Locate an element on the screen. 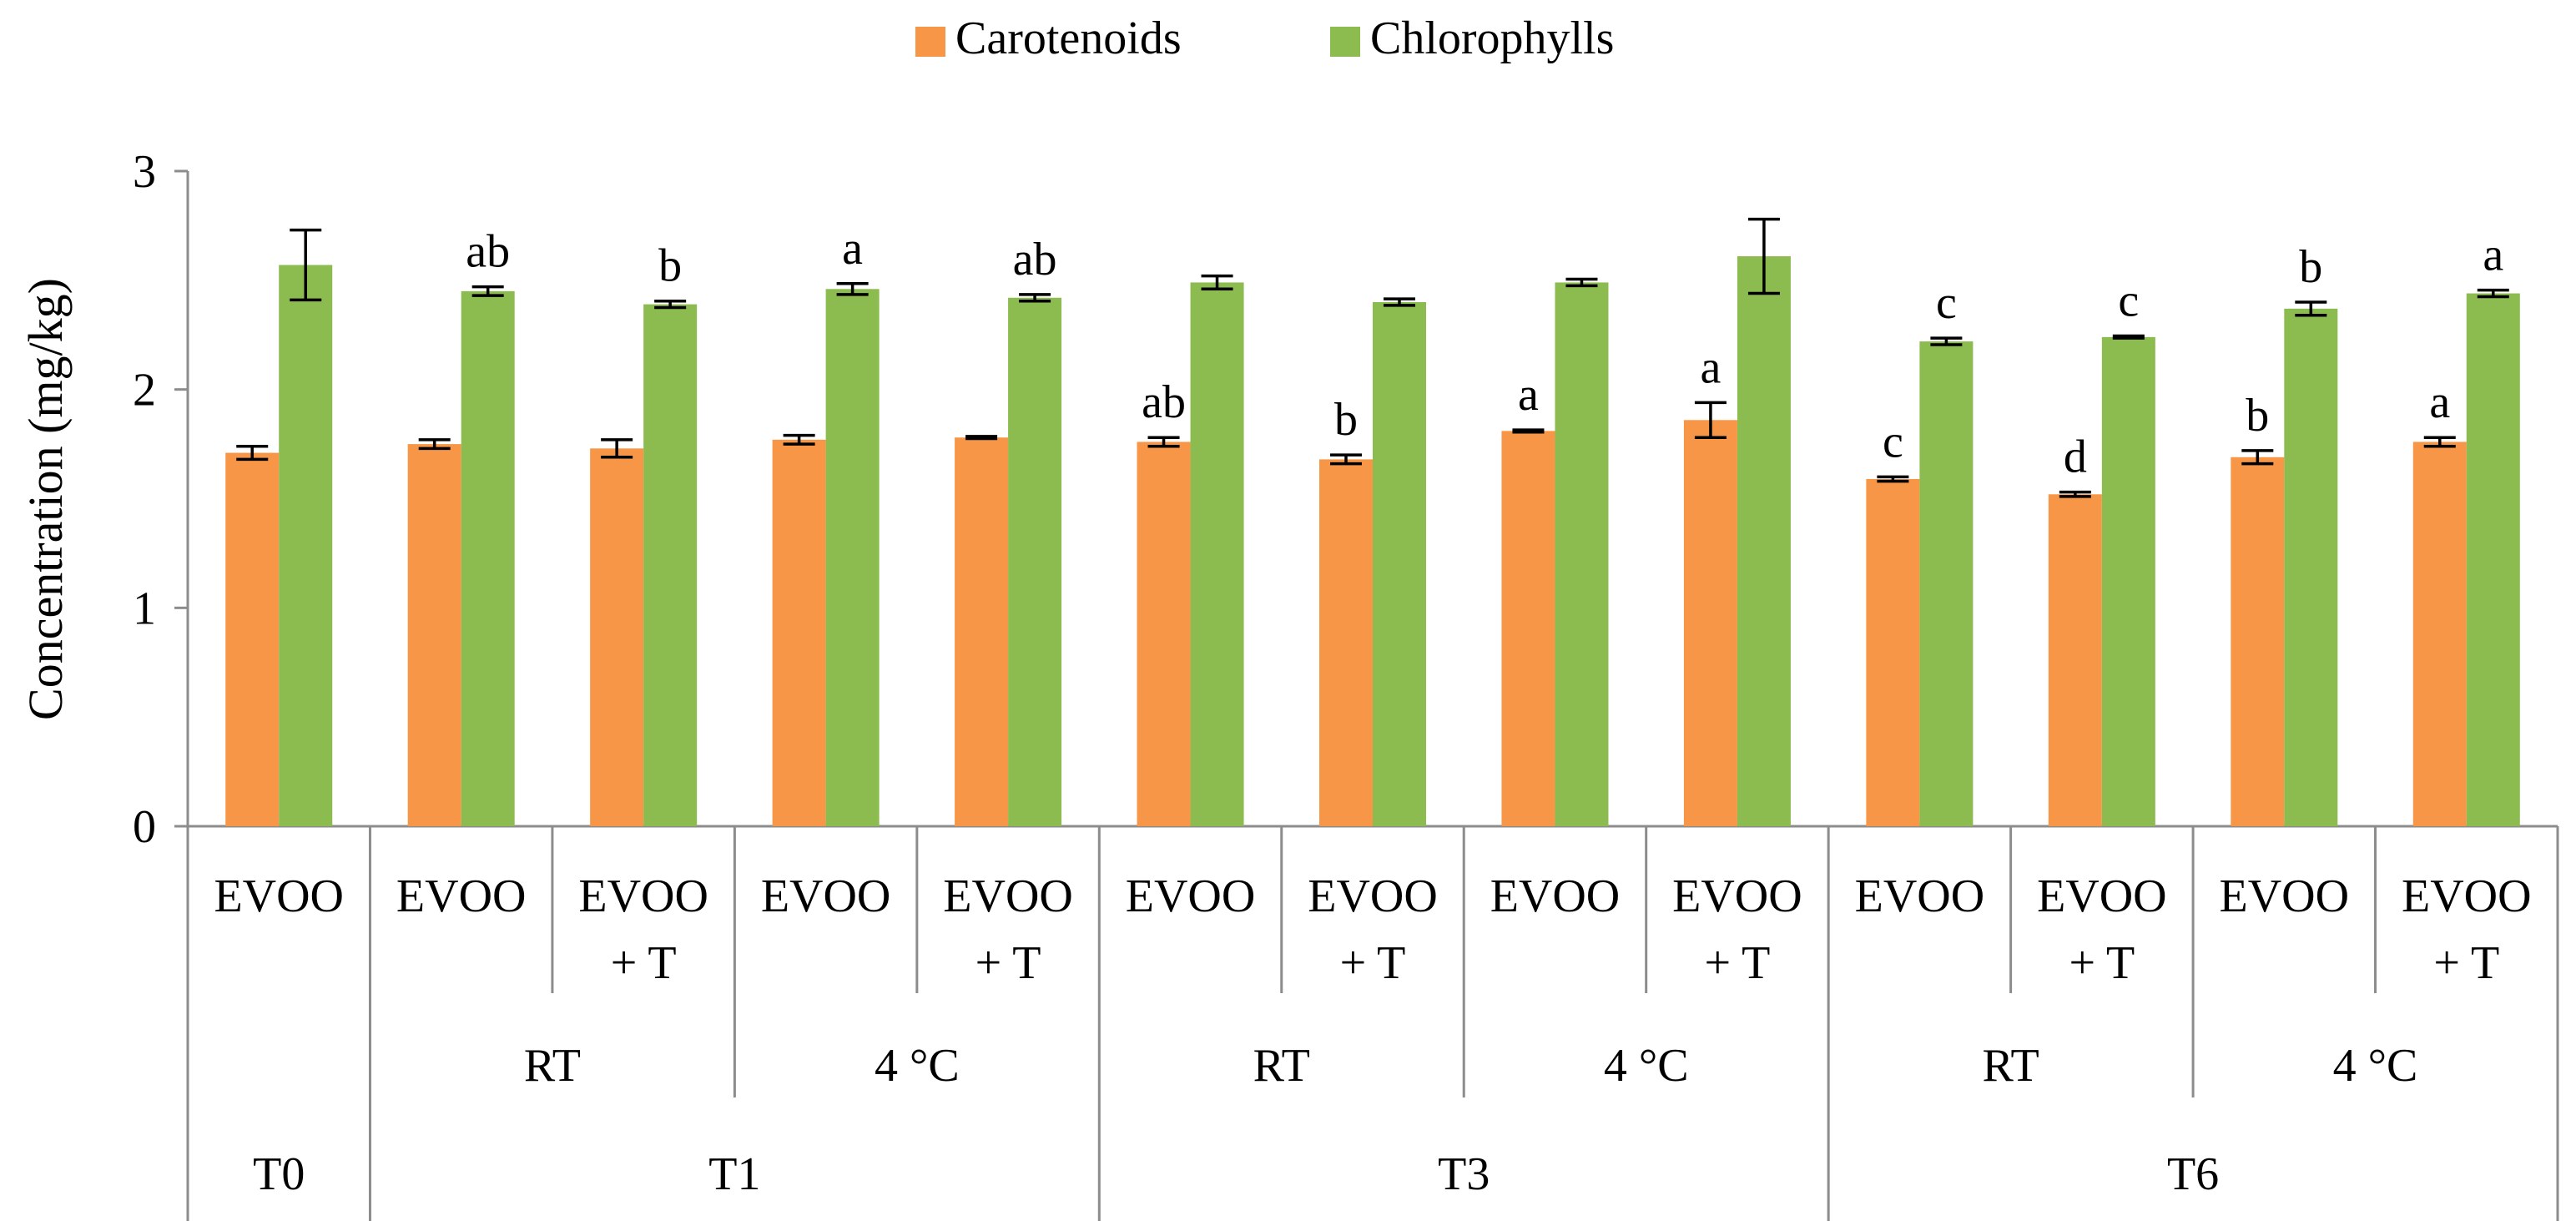 Image resolution: width=2576 pixels, height=1221 pixels. x-group-label-time: T0 is located at coordinates (279, 1174).